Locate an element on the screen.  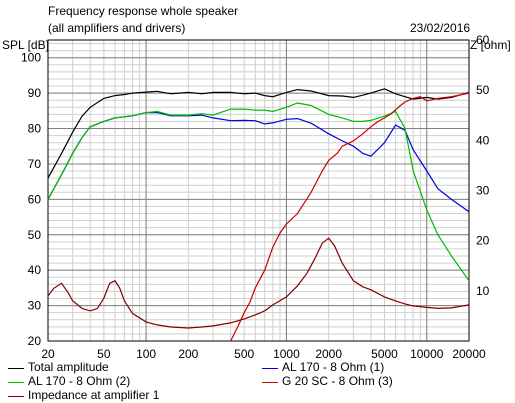
y-left-tick-label: 30 is located at coordinates (35, 306).